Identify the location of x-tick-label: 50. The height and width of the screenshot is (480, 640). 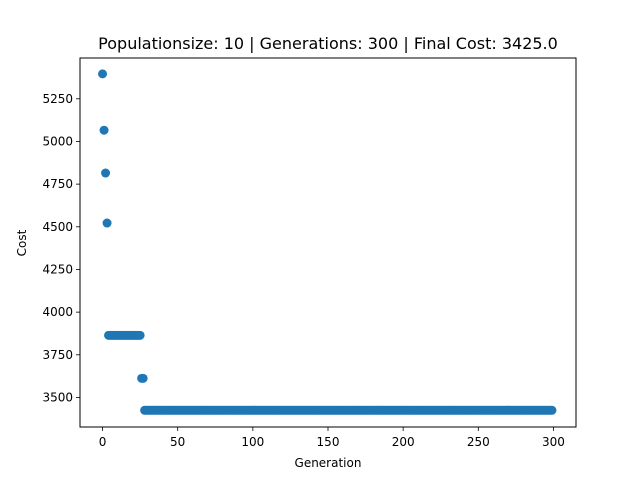
(177, 442).